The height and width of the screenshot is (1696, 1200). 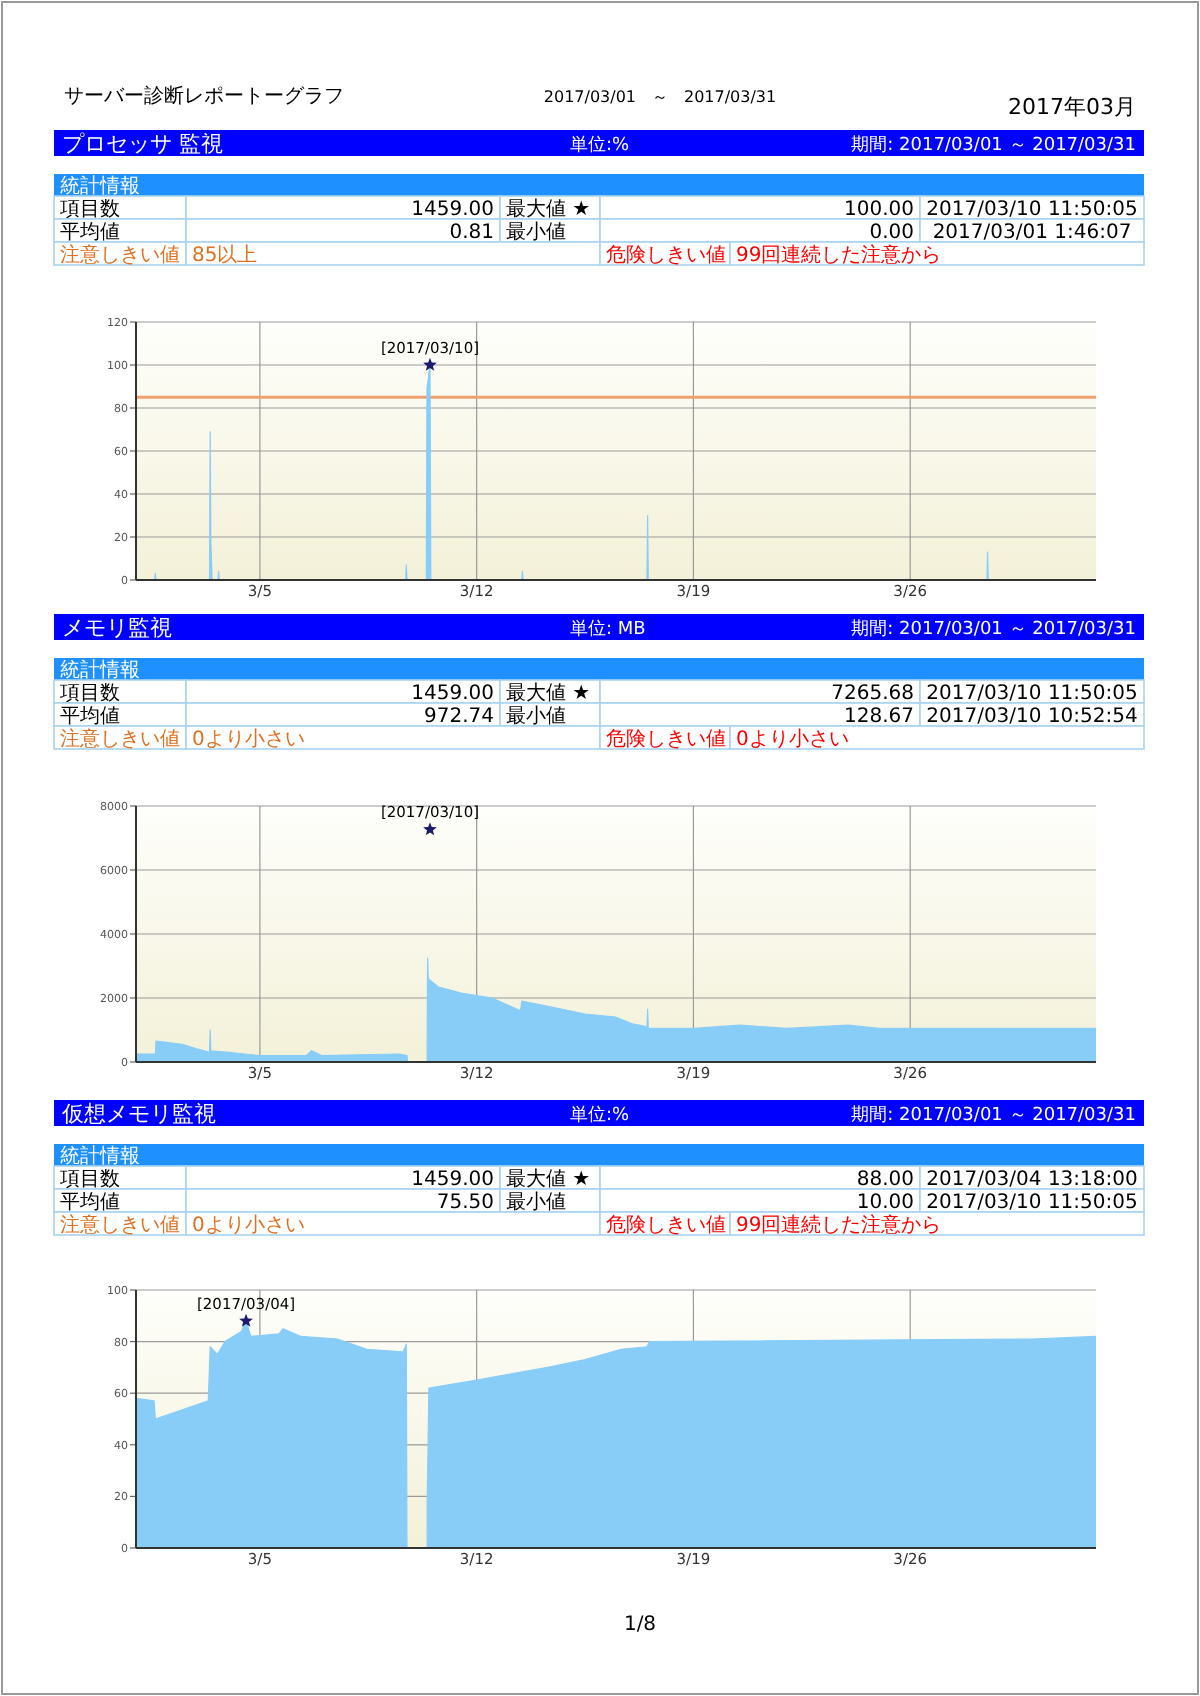 I want to click on text: 10.00, so click(x=885, y=1203).